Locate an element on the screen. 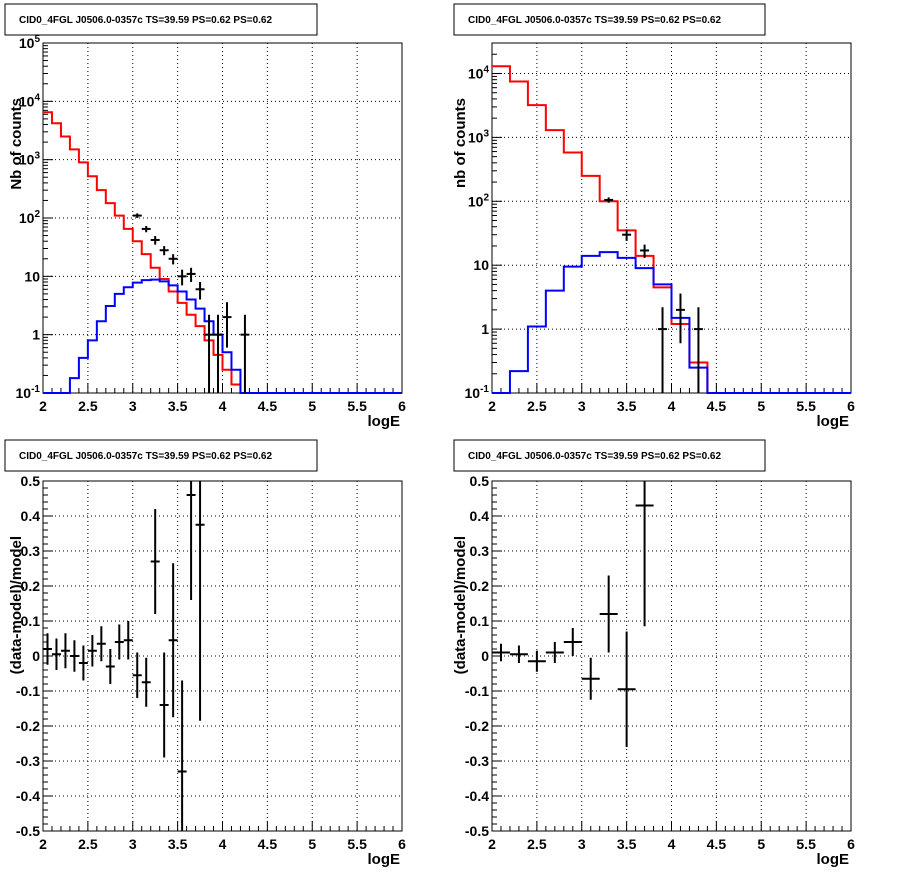 This screenshot has height=875, width=898. y-tick-label: -0.1 is located at coordinates (28, 691).